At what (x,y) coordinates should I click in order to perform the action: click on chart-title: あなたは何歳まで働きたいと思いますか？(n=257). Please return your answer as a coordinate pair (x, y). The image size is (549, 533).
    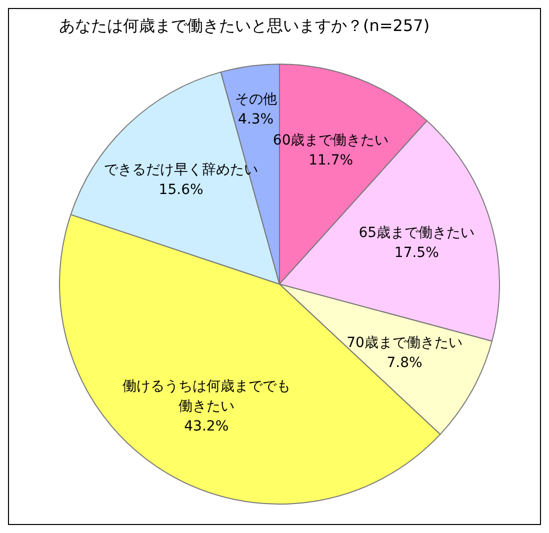
    Looking at the image, I should click on (244, 25).